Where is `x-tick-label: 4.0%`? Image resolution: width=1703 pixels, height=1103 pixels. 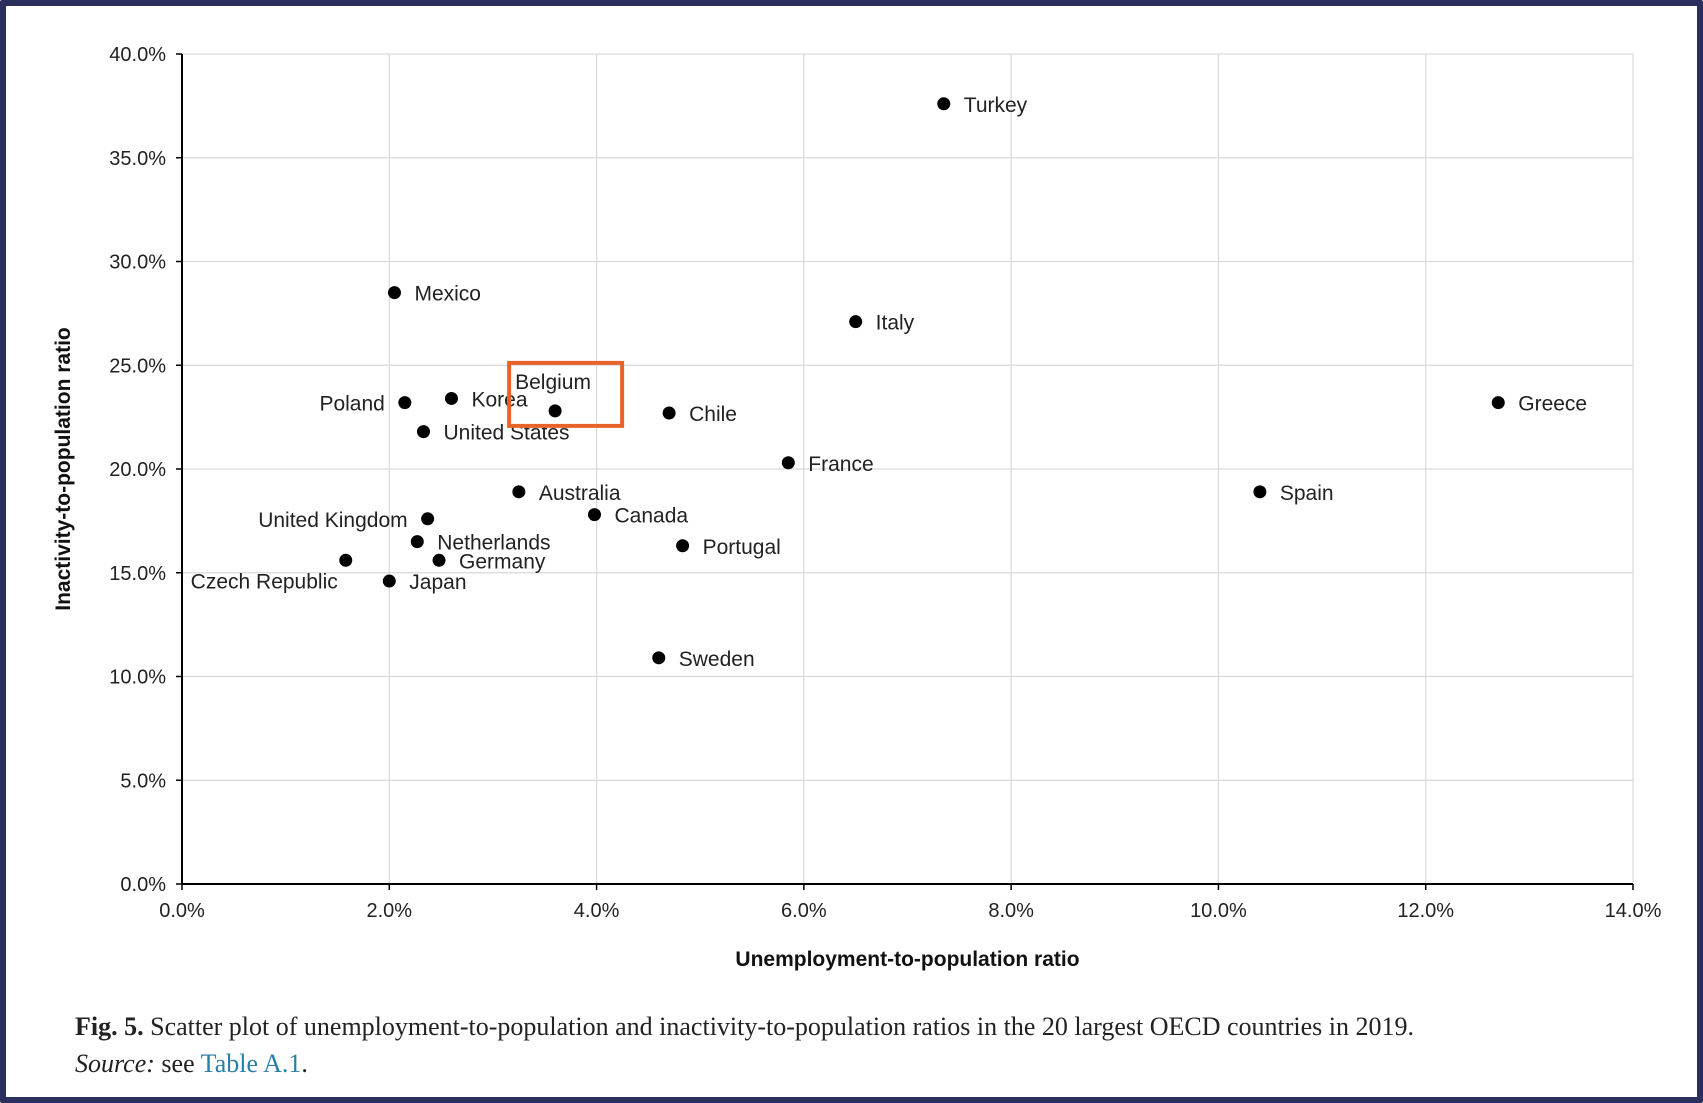
x-tick-label: 4.0% is located at coordinates (597, 911).